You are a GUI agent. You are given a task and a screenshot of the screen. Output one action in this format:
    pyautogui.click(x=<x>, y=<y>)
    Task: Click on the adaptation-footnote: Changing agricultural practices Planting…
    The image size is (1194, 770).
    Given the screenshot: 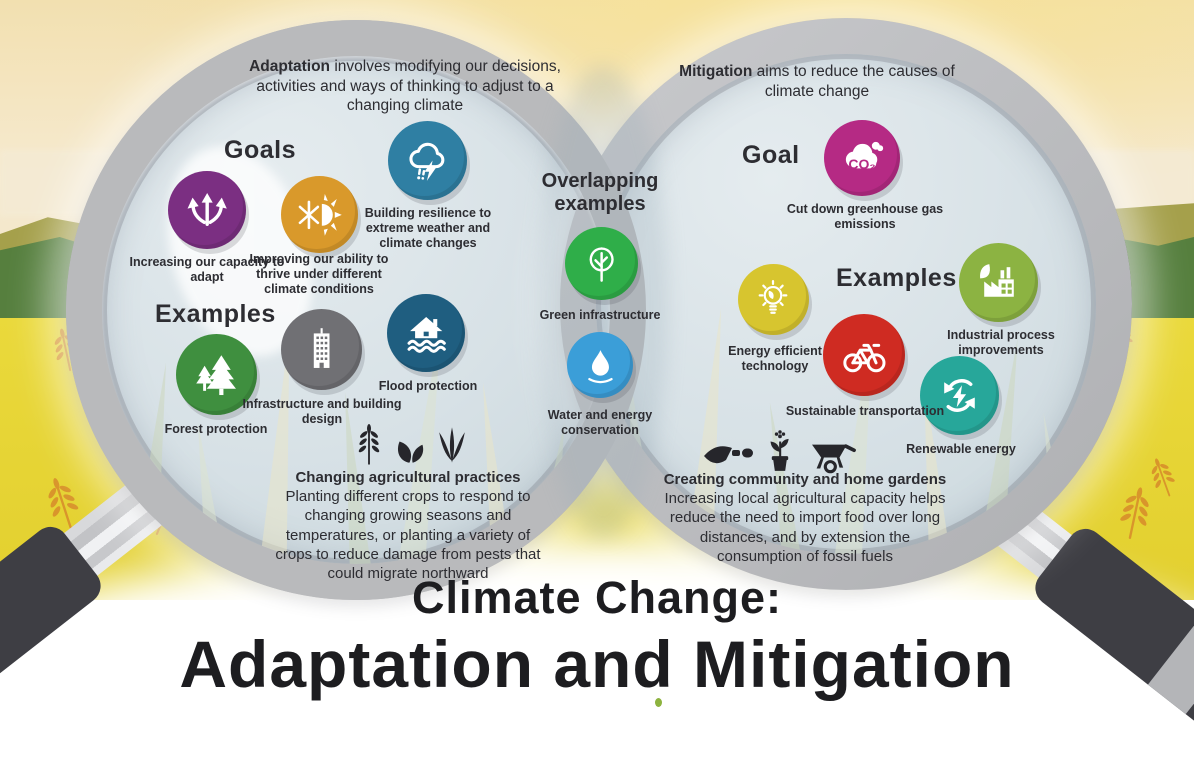 What is the action you would take?
    pyautogui.click(x=408, y=525)
    